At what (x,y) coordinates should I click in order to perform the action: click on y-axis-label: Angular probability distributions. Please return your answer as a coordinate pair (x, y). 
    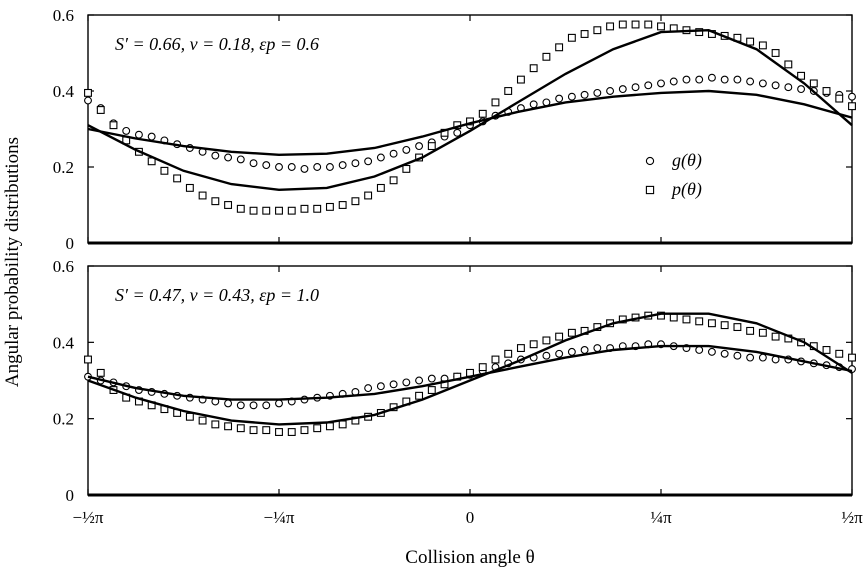
    Looking at the image, I should click on (12, 262).